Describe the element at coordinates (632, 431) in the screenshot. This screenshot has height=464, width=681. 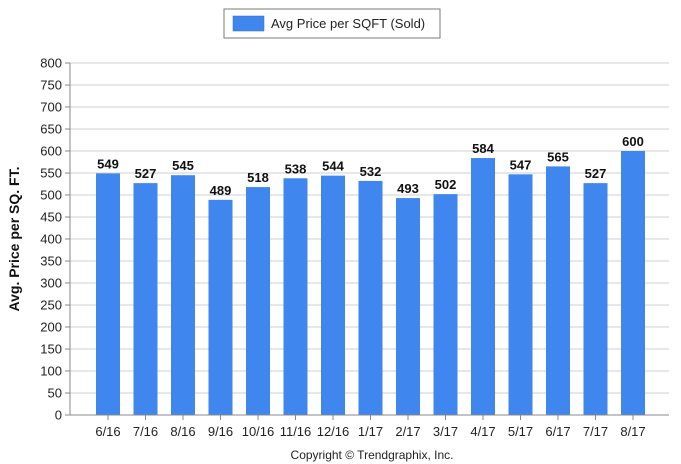
I see `x-tick-label: 8/17` at that location.